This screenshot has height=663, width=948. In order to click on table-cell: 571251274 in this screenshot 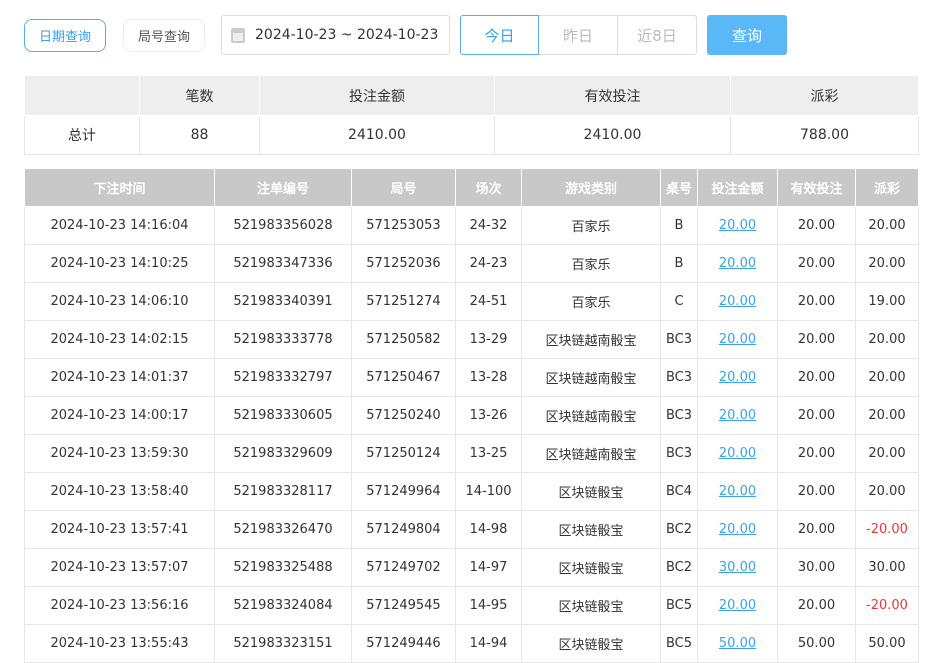, I will do `click(403, 301)`.